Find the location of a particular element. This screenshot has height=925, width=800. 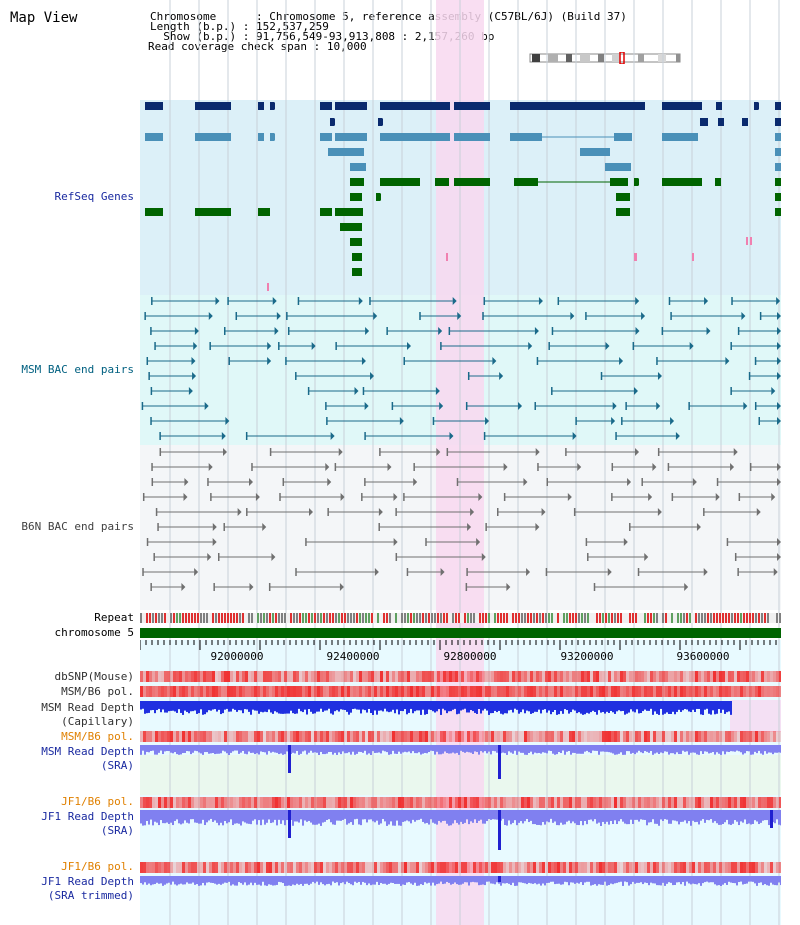

refseq-marker is located at coordinates (635, 257).